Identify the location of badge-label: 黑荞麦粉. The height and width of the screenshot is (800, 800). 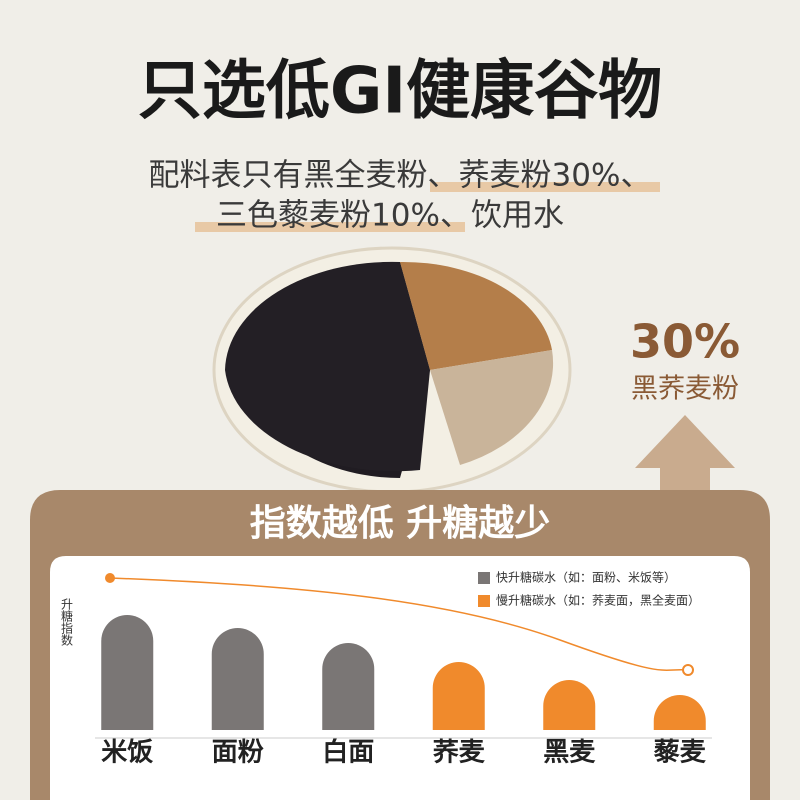
(685, 389).